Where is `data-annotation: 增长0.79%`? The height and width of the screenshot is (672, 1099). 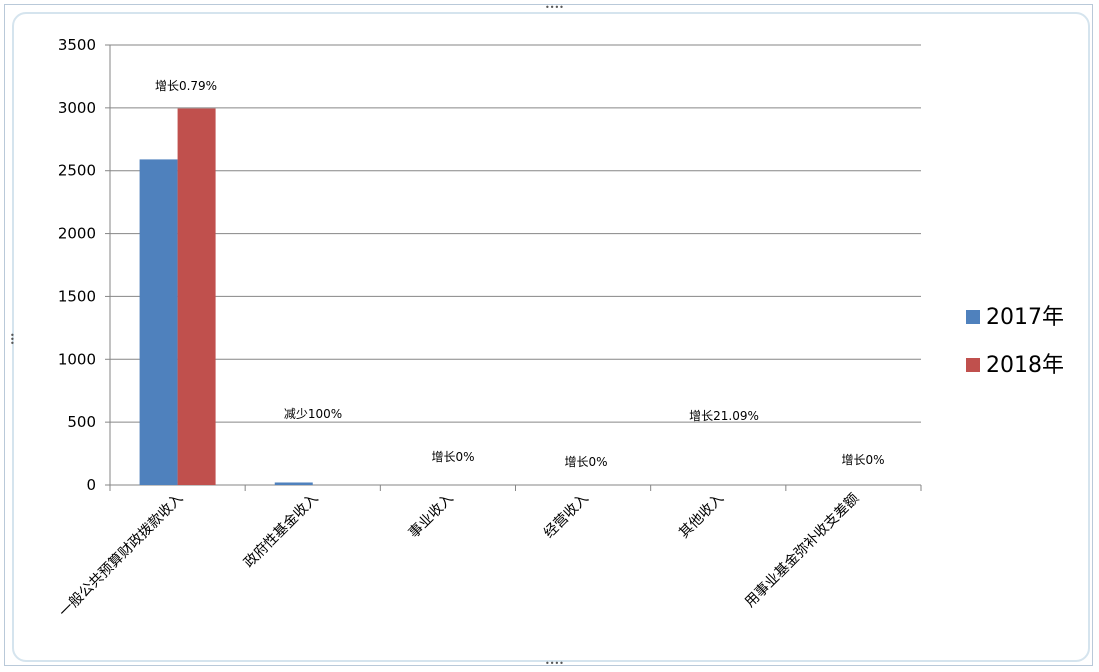
data-annotation: 增长0.79% is located at coordinates (186, 86).